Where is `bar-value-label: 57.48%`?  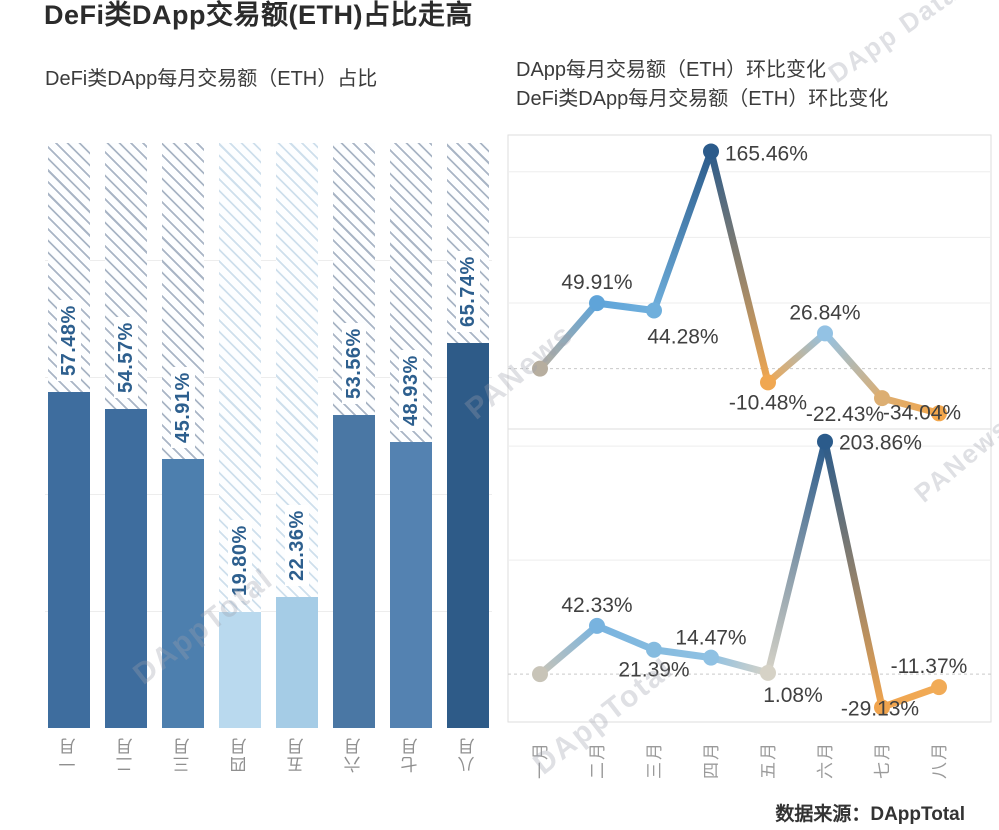 bar-value-label: 57.48% is located at coordinates (69, 340).